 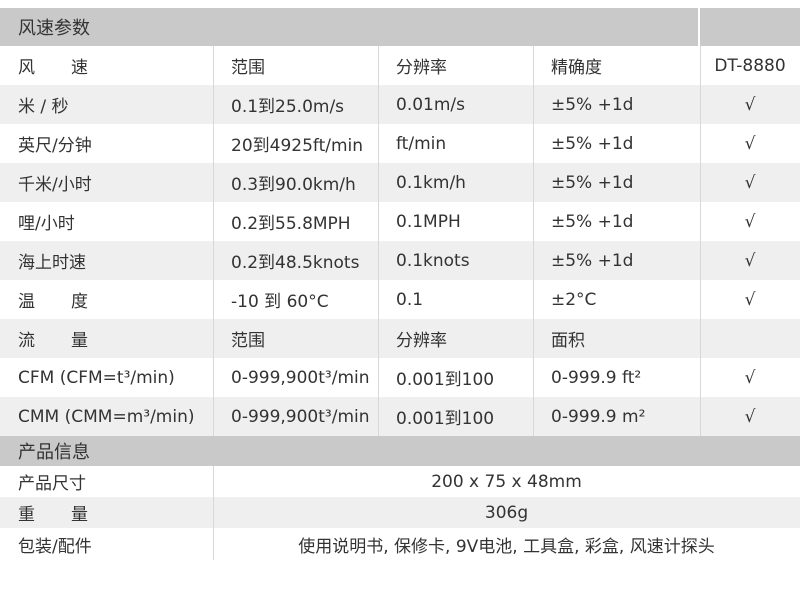 I want to click on section-header-end, so click(x=750, y=27).